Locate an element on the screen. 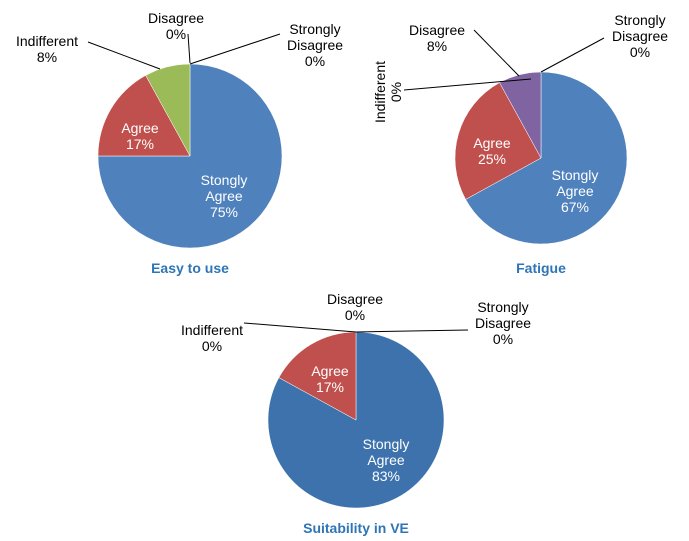  chart-title: Fatigue is located at coordinates (541, 268).